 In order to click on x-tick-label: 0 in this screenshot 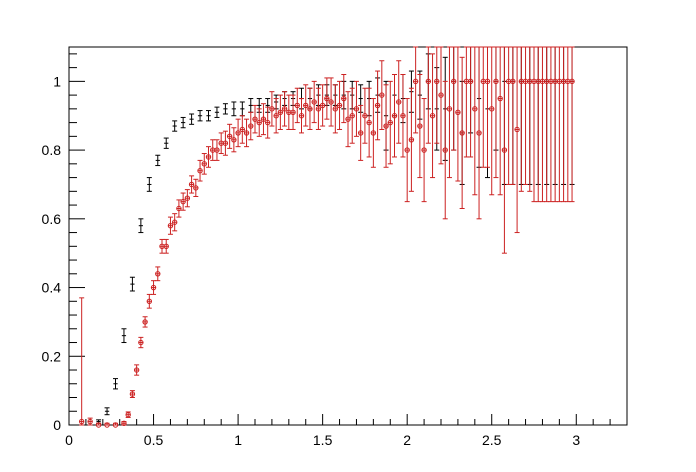, I will do `click(69, 440)`.